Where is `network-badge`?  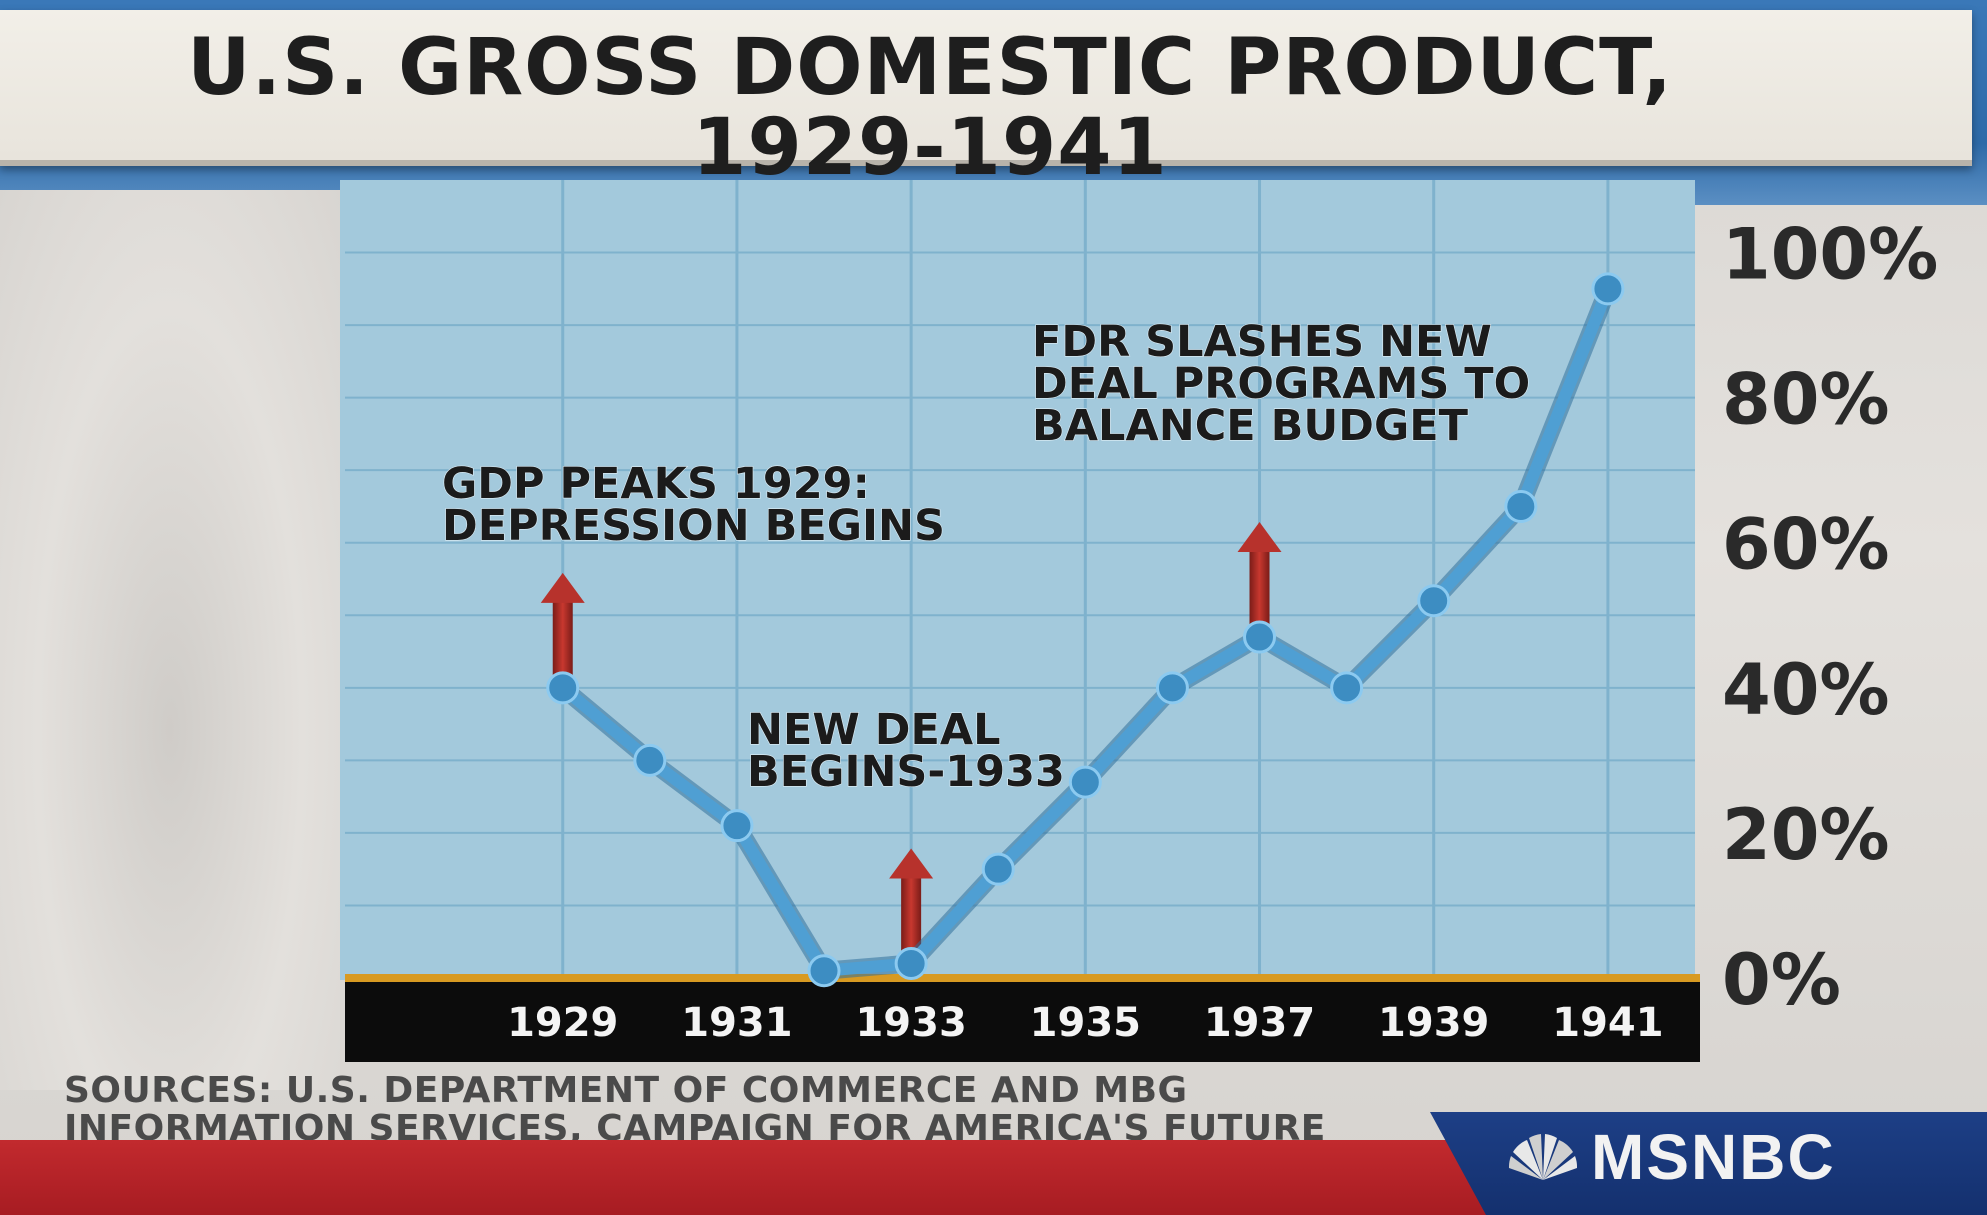 network-badge is located at coordinates (1708, 1163).